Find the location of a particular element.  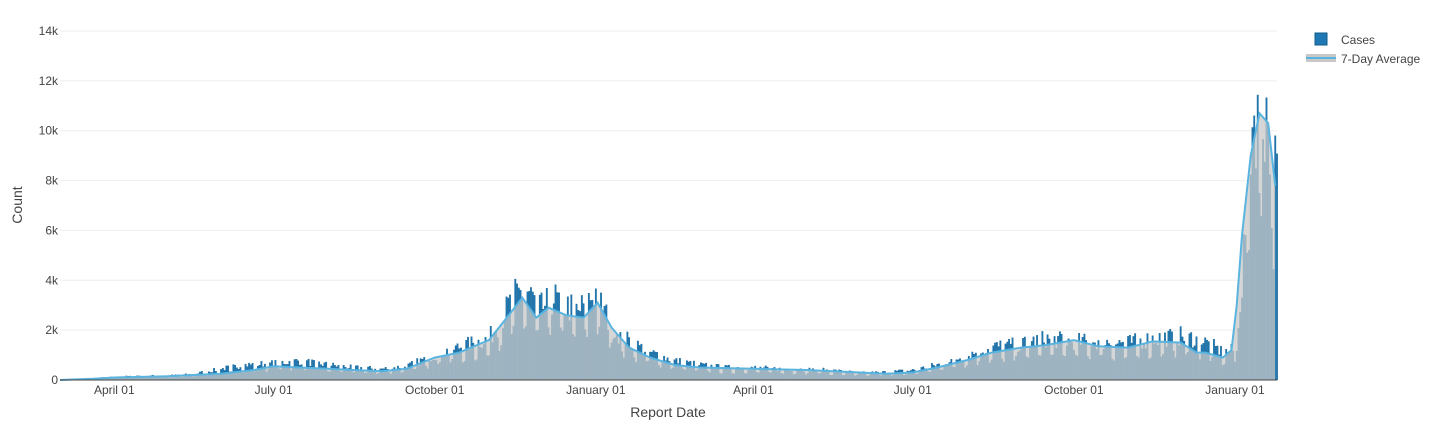

y-tick-label: 6k is located at coordinates (52, 230).